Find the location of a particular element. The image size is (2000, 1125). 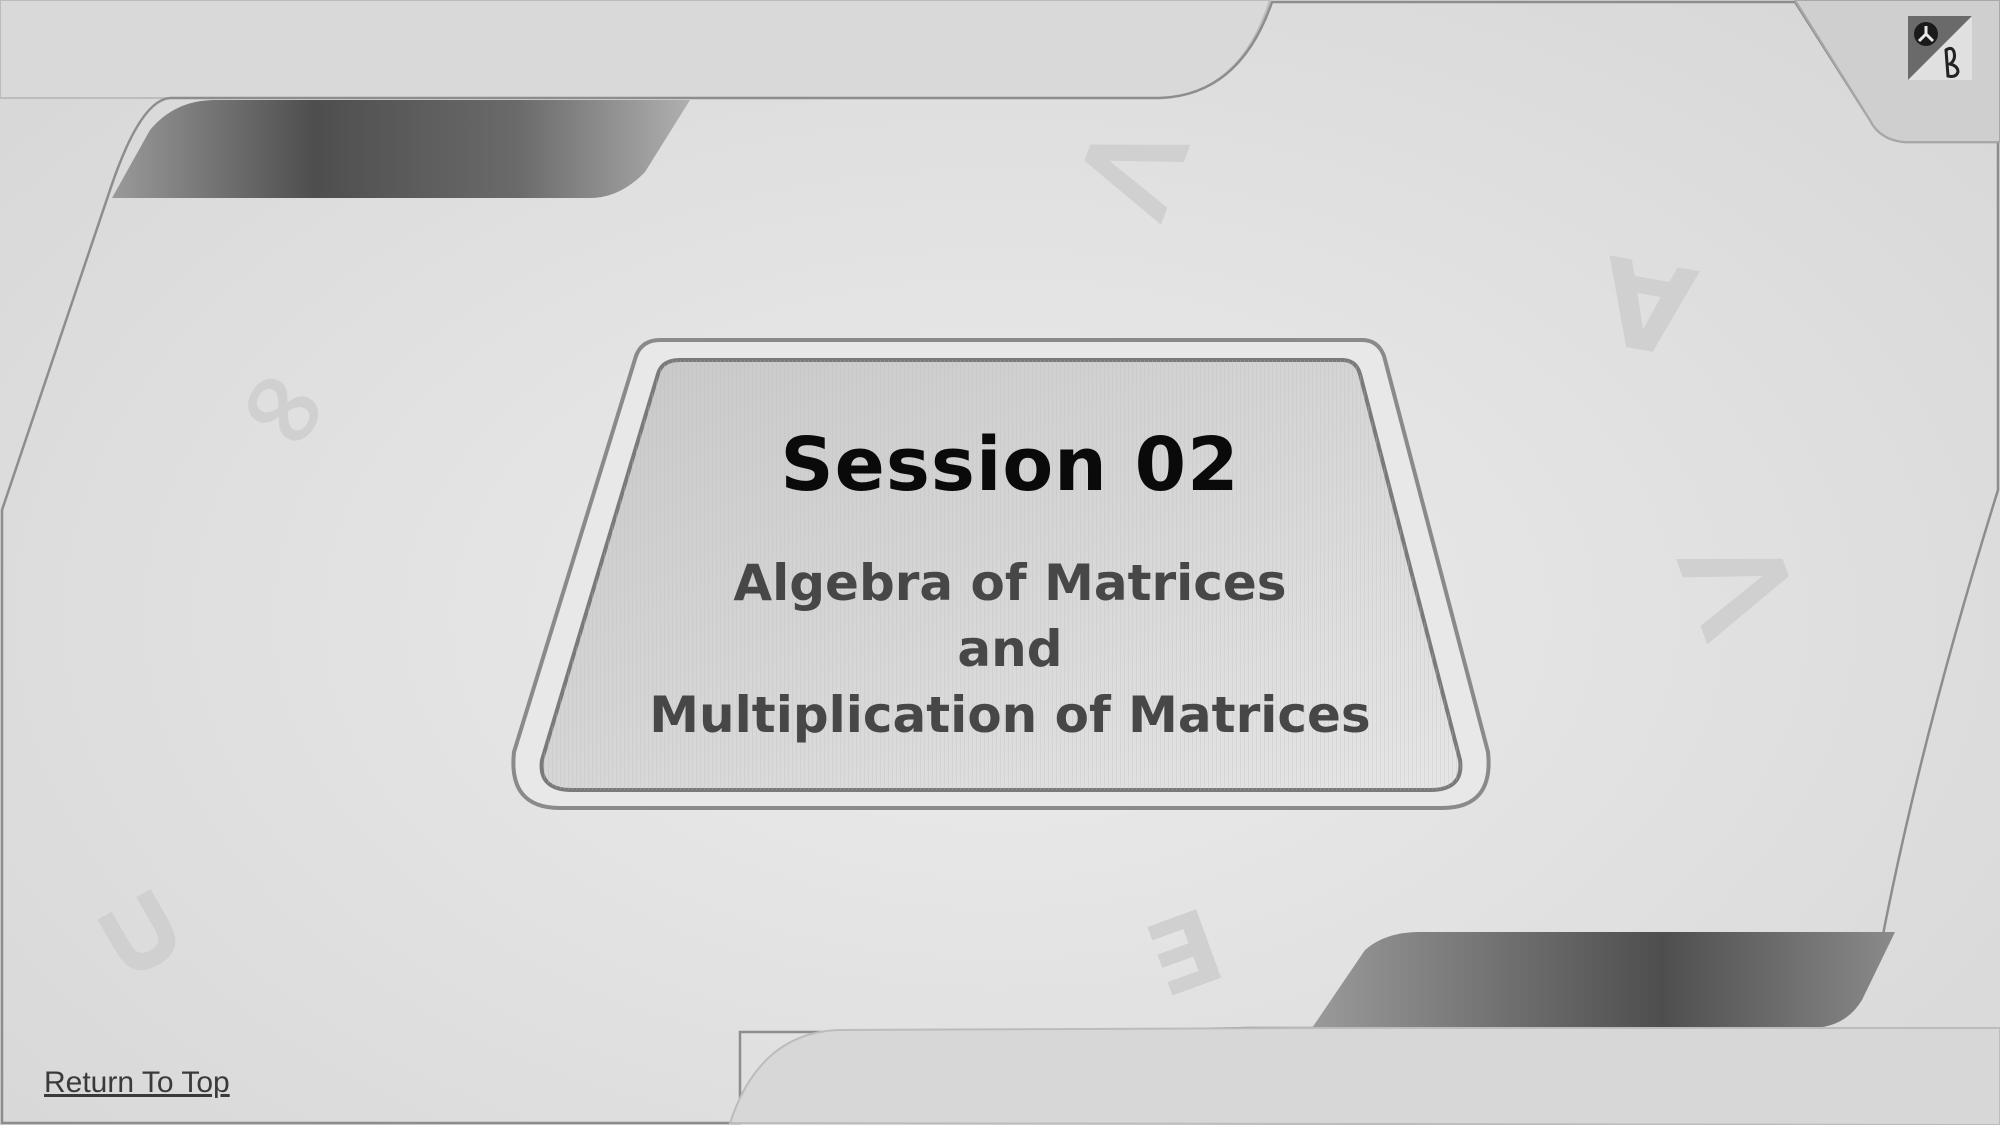

logo-icon is located at coordinates (1940, 48).